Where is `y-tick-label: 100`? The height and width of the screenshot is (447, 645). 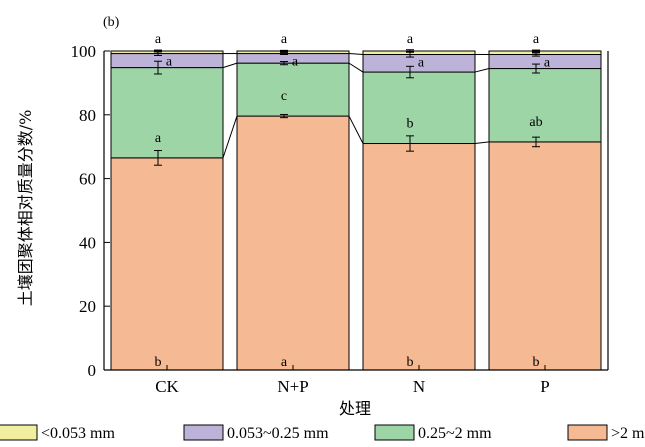 y-tick-label: 100 is located at coordinates (84, 51).